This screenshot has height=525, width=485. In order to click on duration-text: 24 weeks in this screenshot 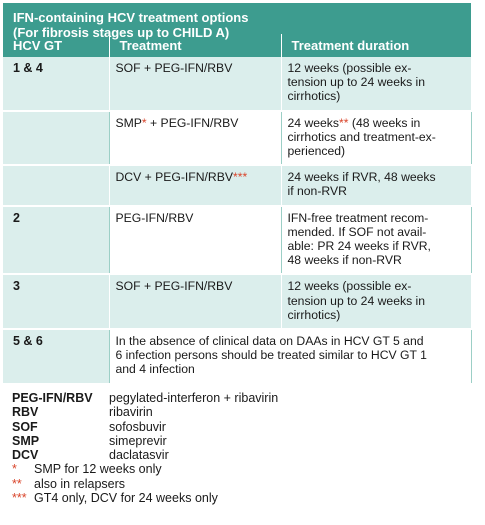, I will do `click(313, 122)`.